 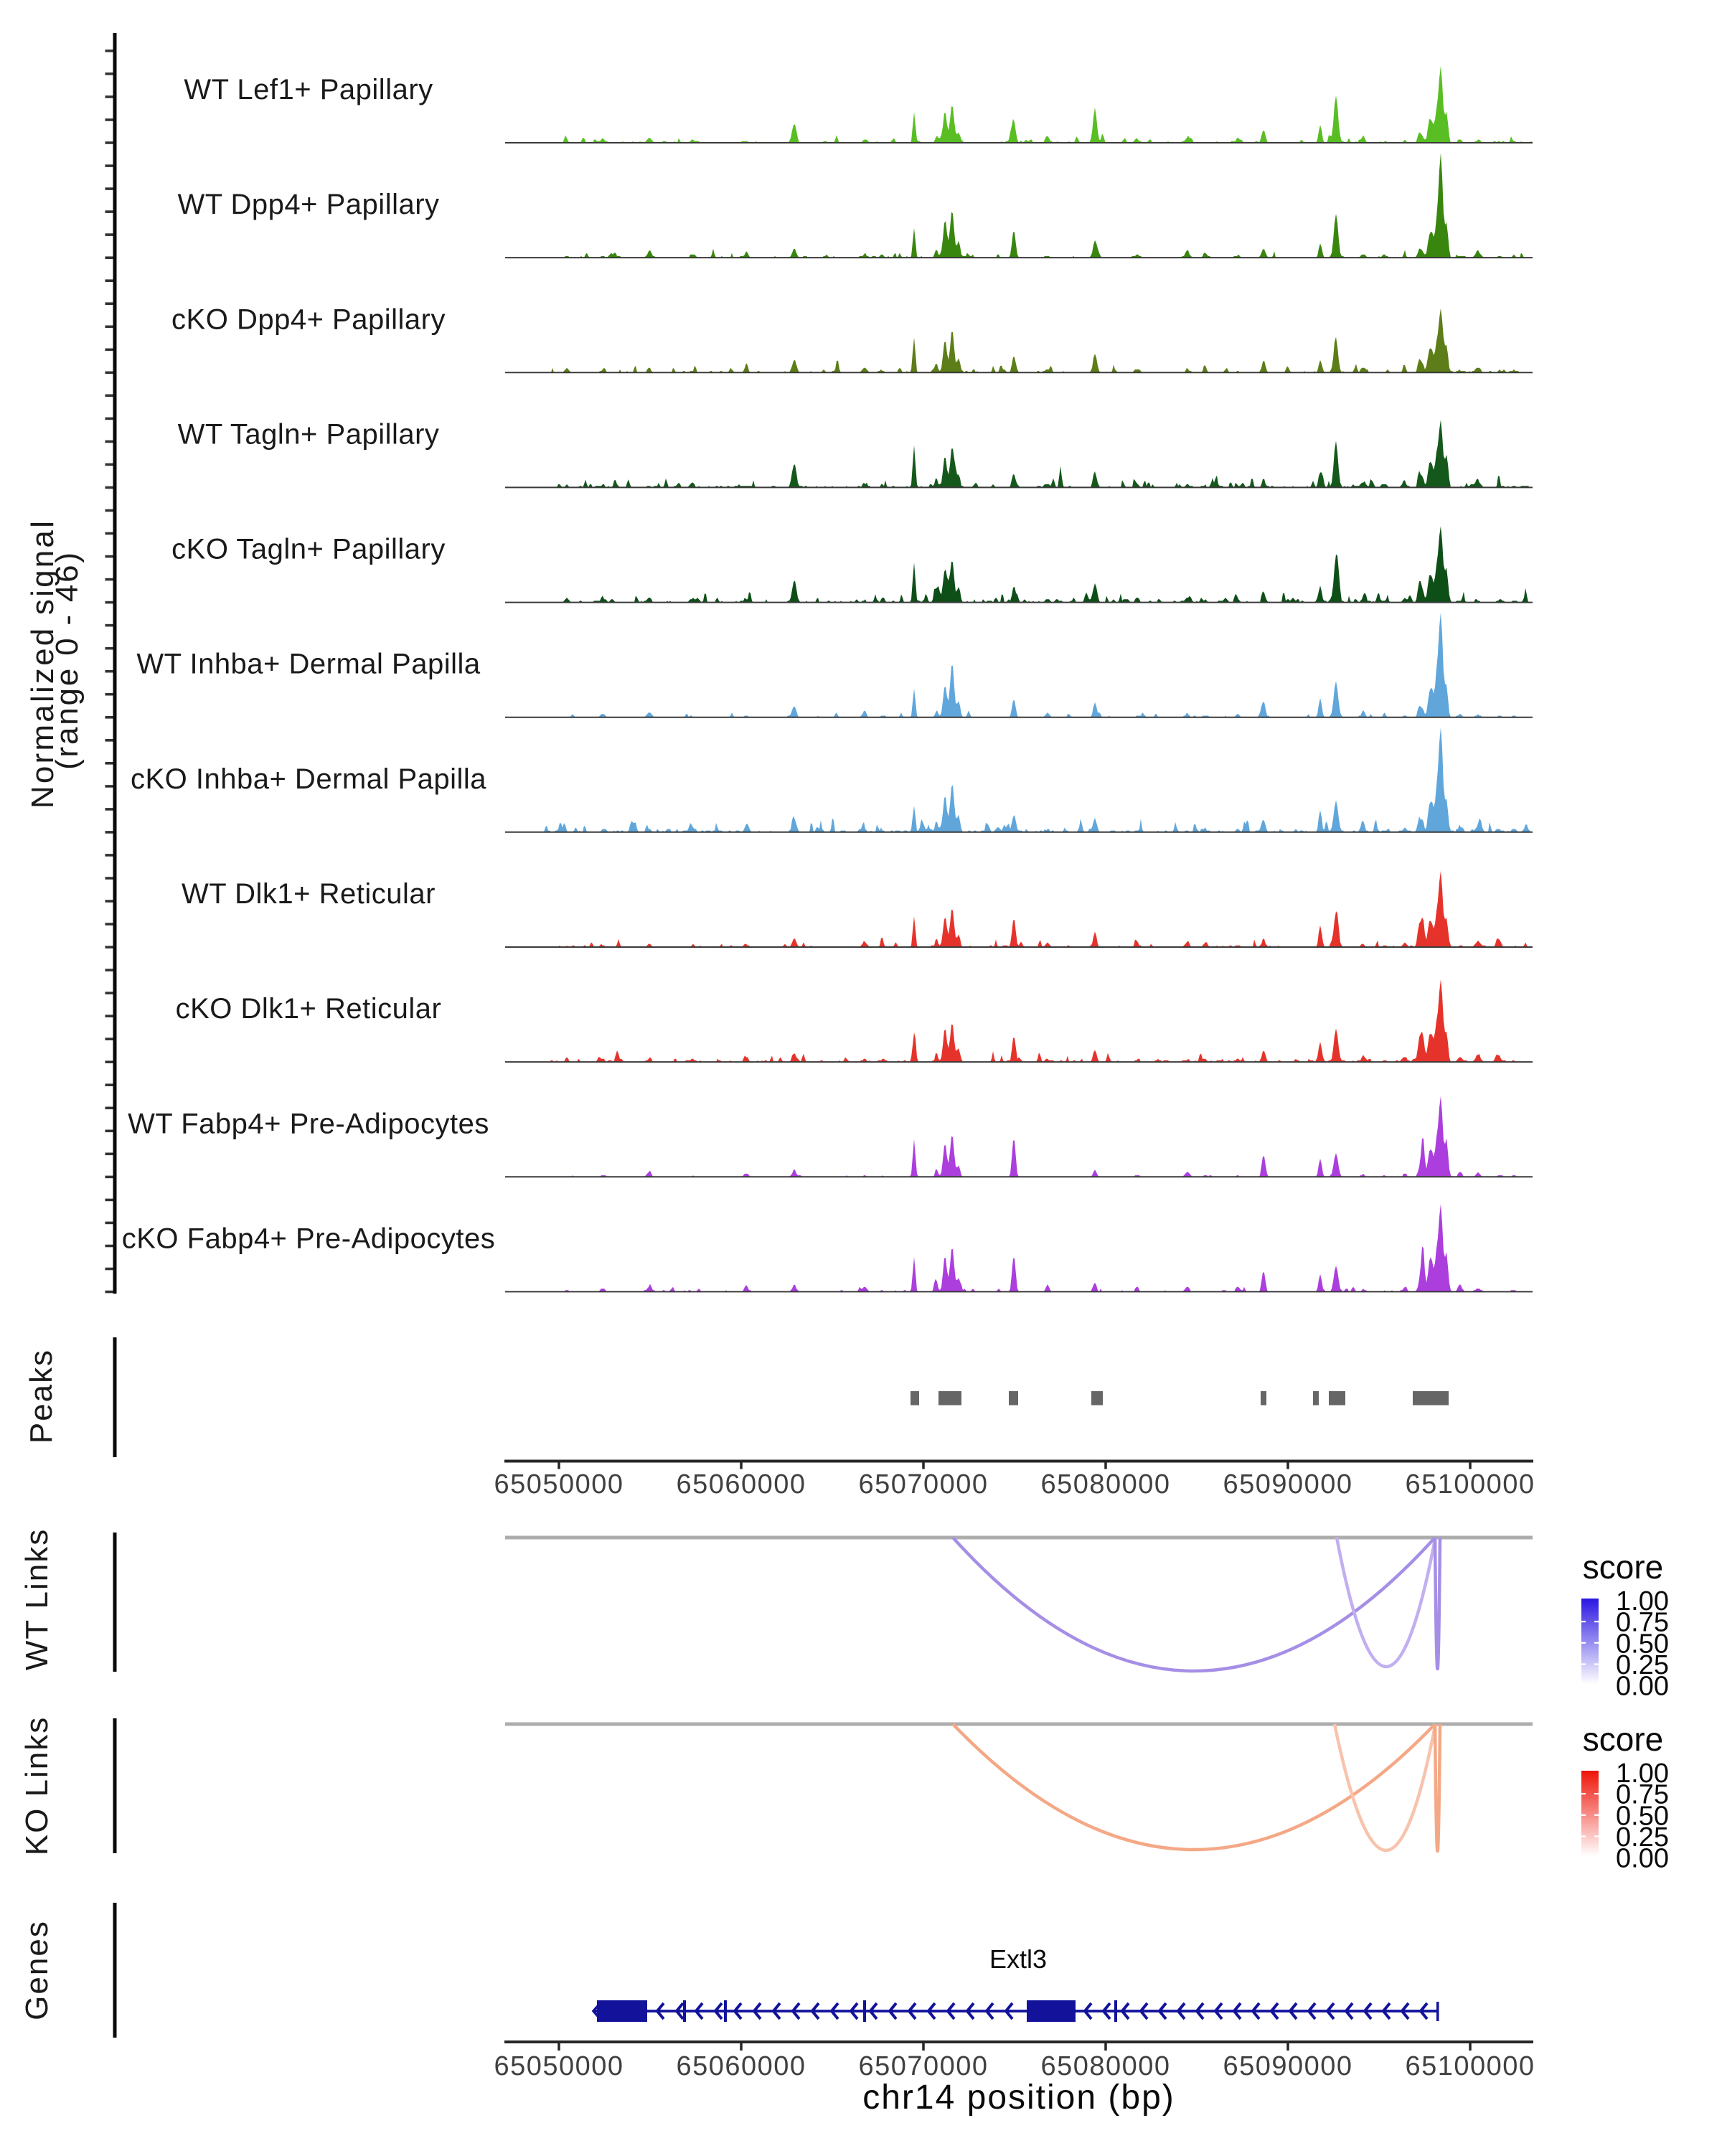 What do you see at coordinates (37, 1600) in the screenshot?
I see `svg-text: WT Links` at bounding box center [37, 1600].